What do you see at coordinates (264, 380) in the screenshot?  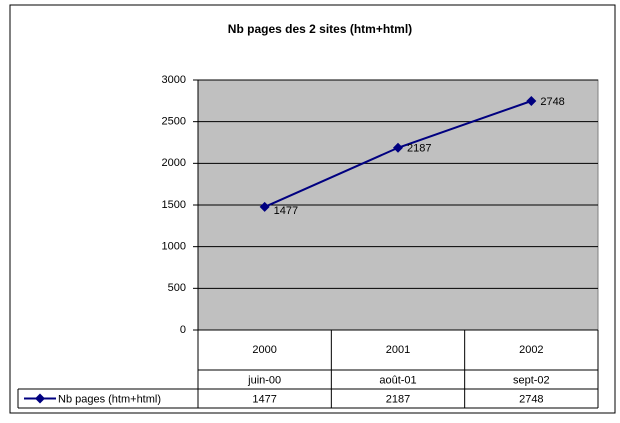 I see `table-label: juin-00` at bounding box center [264, 380].